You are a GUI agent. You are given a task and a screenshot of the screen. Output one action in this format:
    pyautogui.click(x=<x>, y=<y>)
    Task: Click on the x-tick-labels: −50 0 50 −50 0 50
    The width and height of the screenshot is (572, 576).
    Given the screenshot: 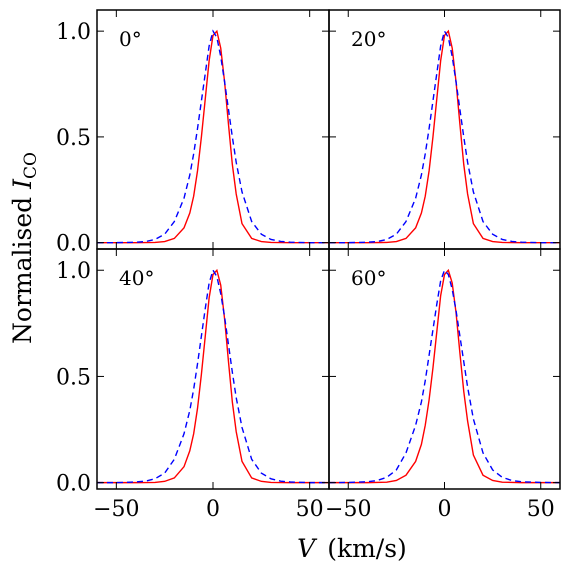 What is the action you would take?
    pyautogui.click(x=324, y=509)
    